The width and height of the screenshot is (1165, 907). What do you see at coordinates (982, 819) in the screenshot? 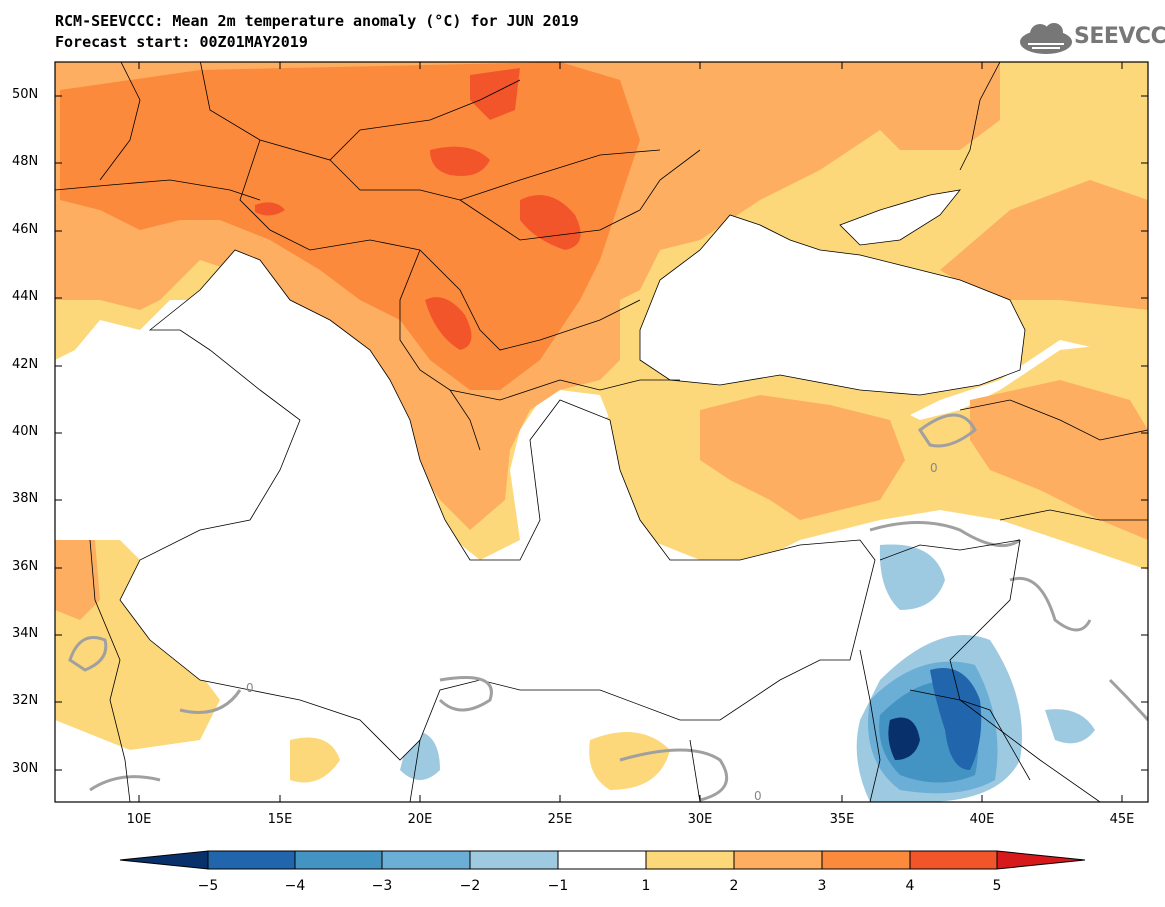
I see `lon-label: 40E` at bounding box center [982, 819].